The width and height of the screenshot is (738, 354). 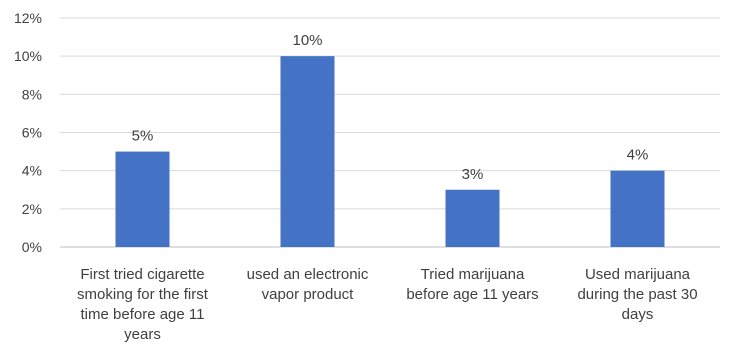 What do you see at coordinates (308, 284) in the screenshot?
I see `x-tick-label: used an electronic vapor product` at bounding box center [308, 284].